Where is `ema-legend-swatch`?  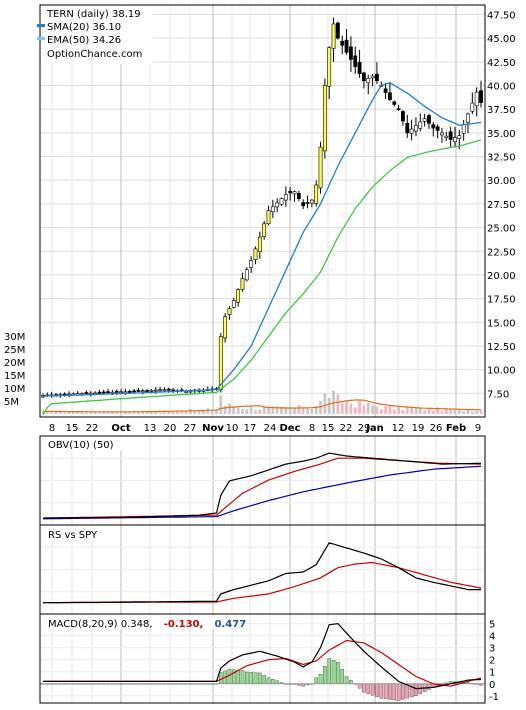
ema-legend-swatch is located at coordinates (41, 38).